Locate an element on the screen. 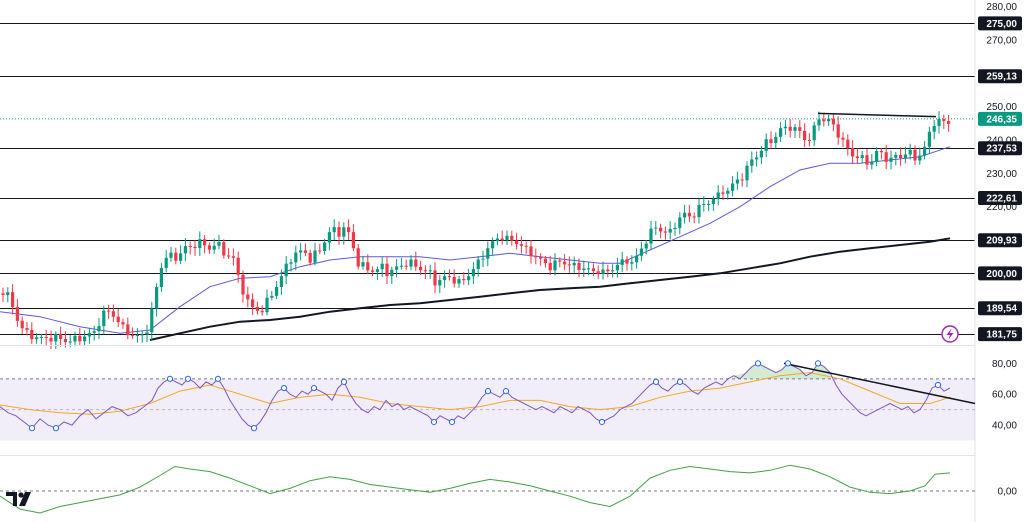 The width and height of the screenshot is (1024, 522). level-badge-label: 237,53 is located at coordinates (1001, 149).